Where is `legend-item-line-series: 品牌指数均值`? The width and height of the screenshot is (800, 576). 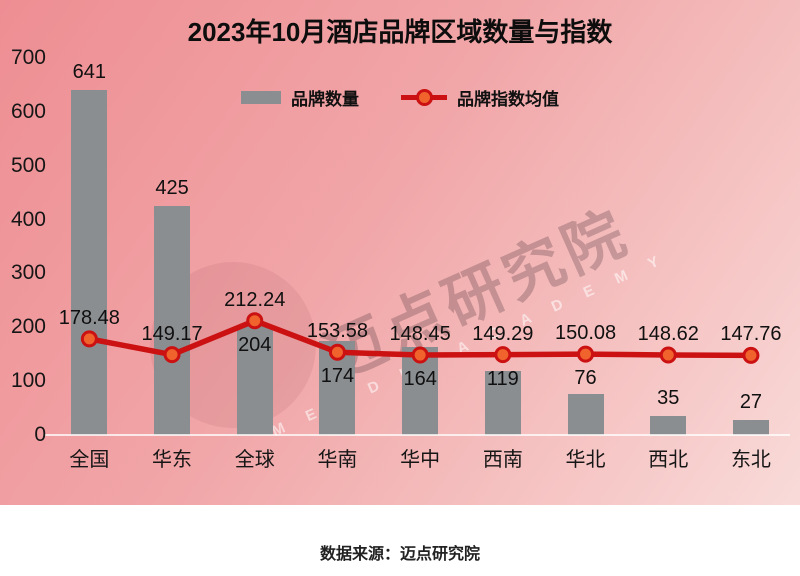
legend-item-line-series: 品牌指数均值 is located at coordinates (480, 97).